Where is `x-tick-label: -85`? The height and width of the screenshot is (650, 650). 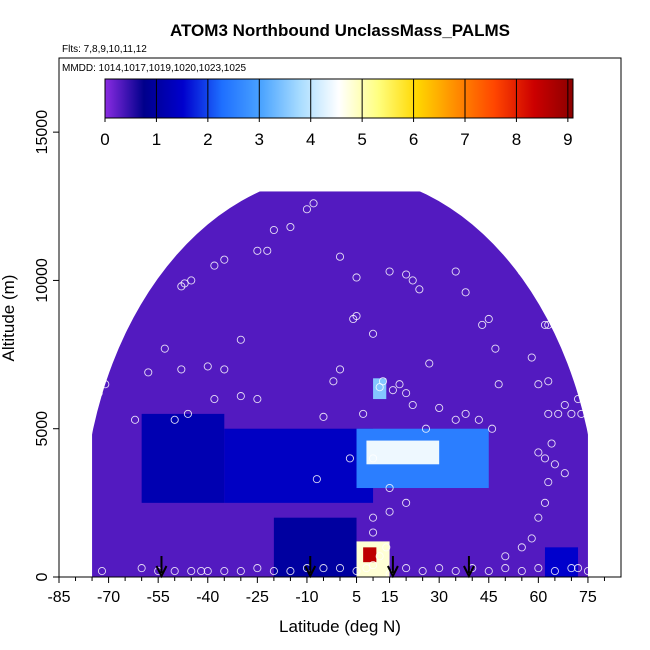 x-tick-label: -85 is located at coordinates (58, 597).